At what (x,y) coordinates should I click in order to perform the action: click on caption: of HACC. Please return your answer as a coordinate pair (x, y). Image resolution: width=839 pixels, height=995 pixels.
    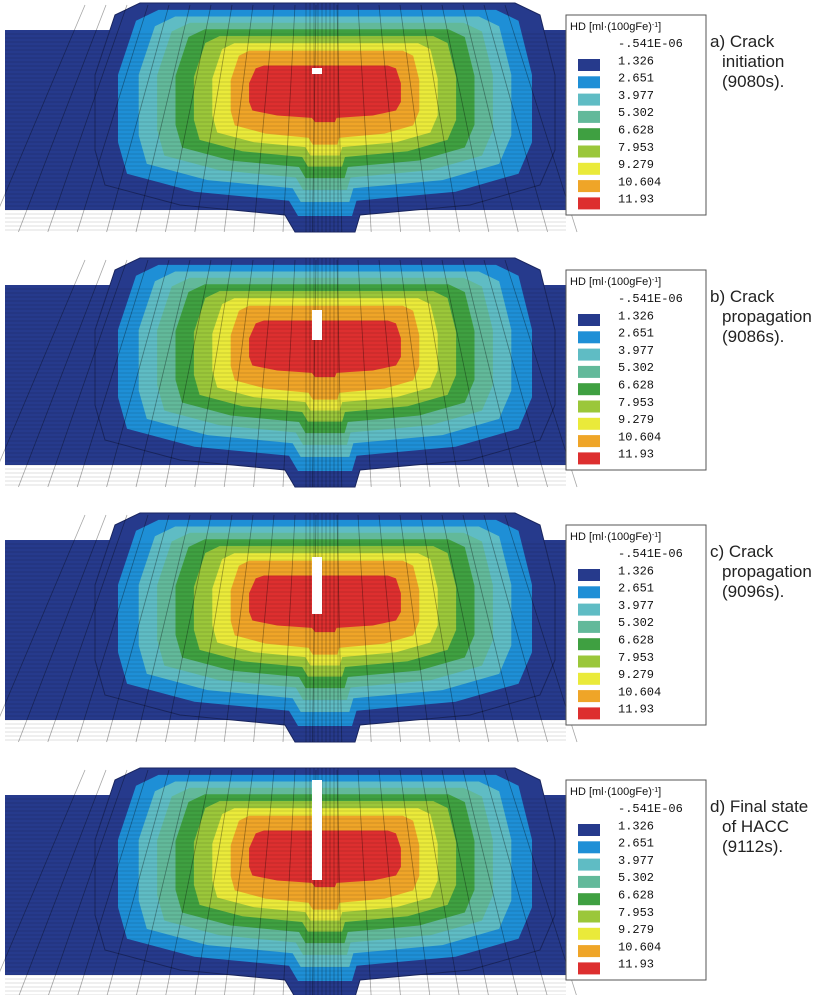
    Looking at the image, I should click on (755, 826).